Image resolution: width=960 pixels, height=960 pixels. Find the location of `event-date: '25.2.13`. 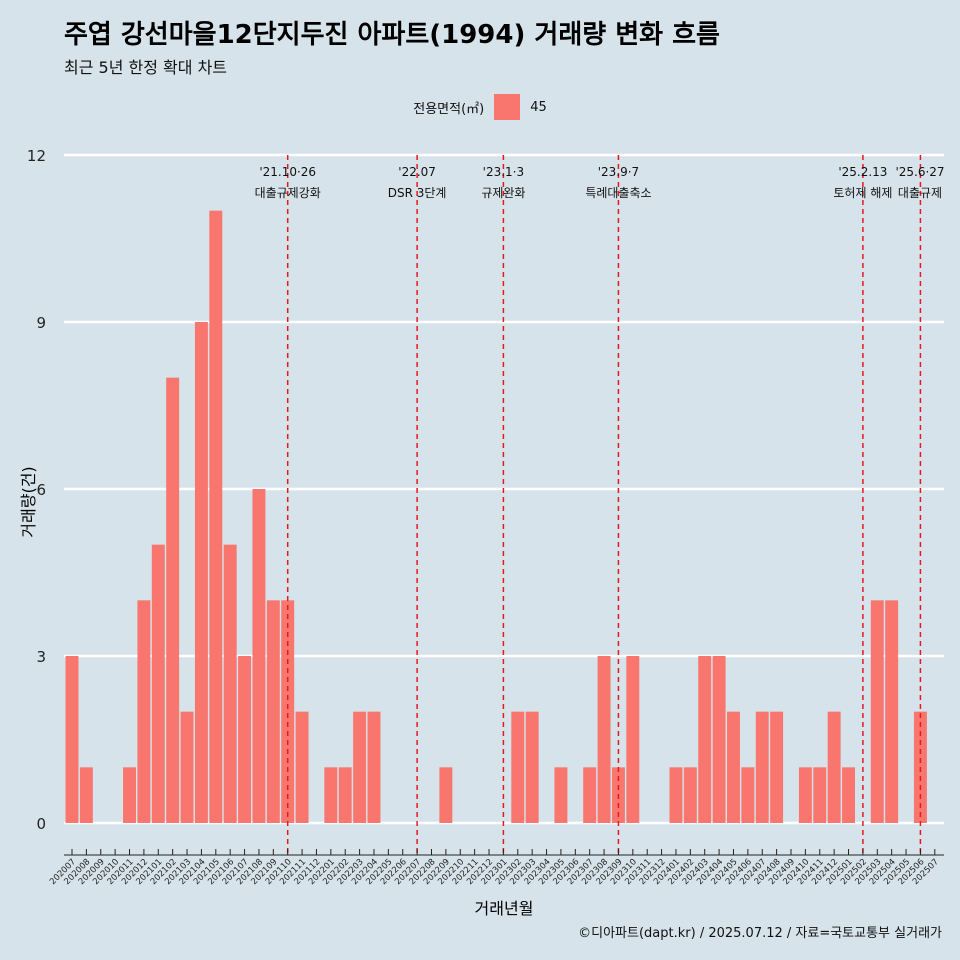

event-date: '25.2.13 is located at coordinates (862, 172).